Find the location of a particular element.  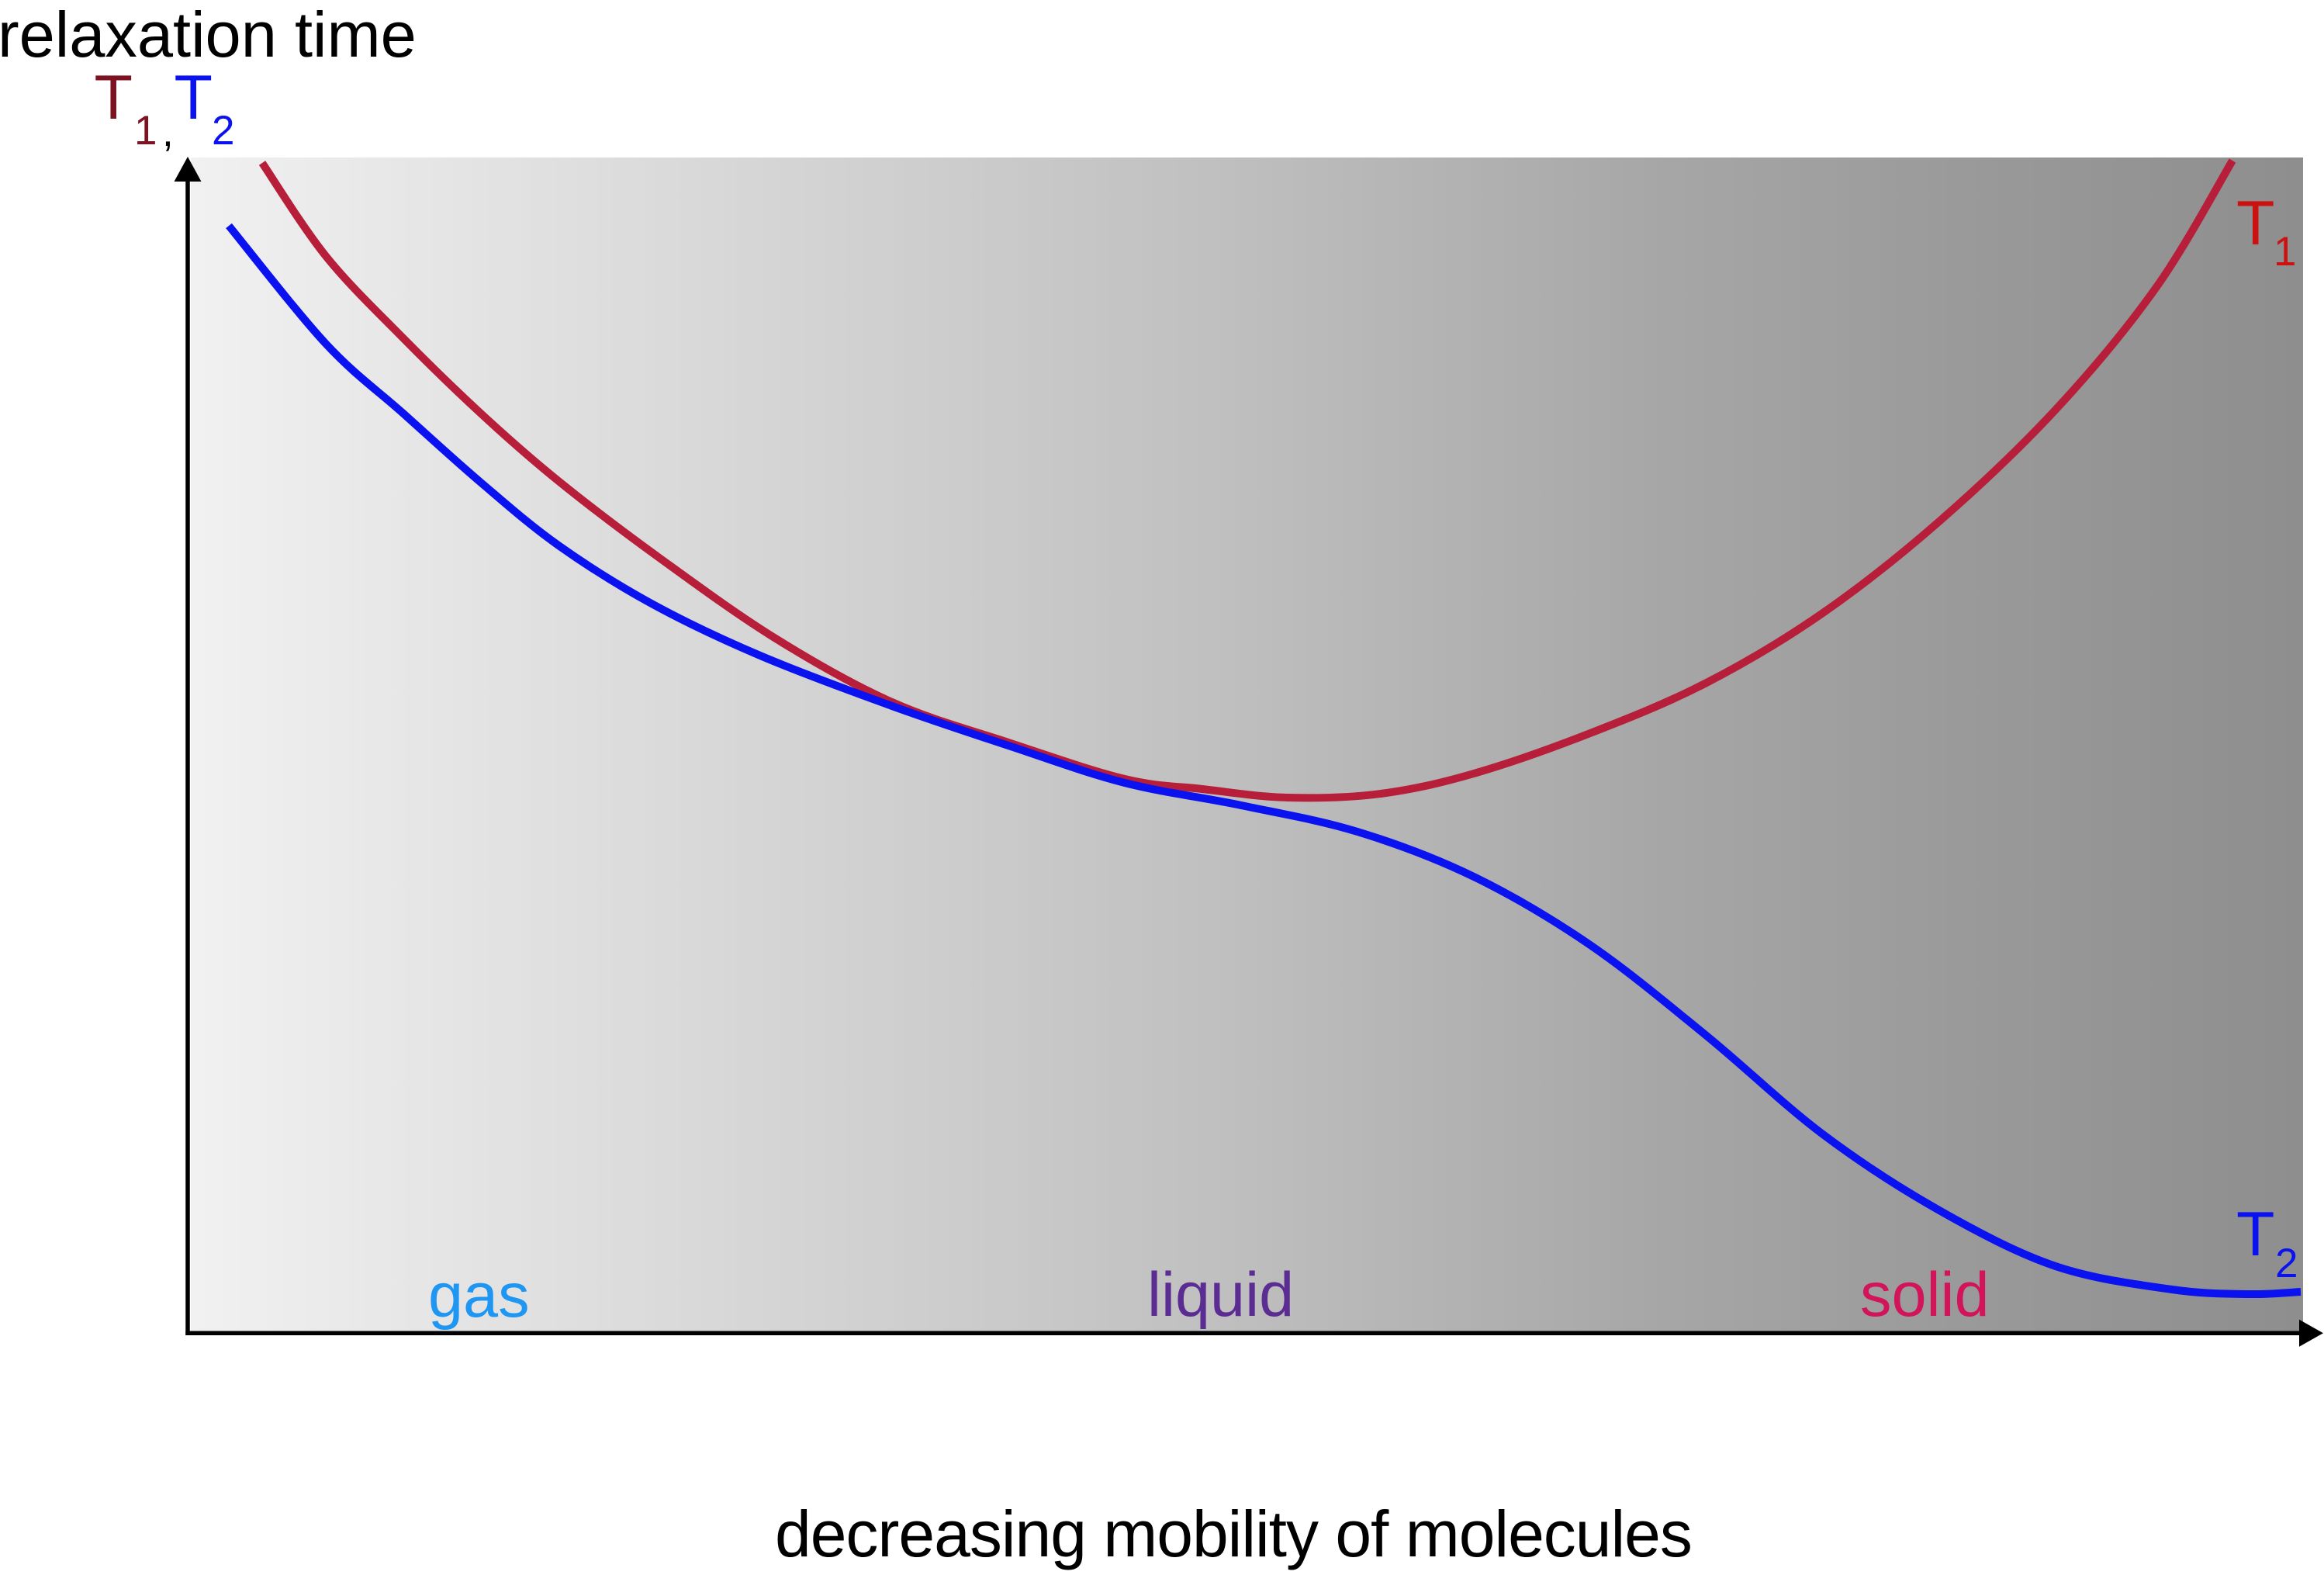

svg-text:decreasing mobility of molecul: decreasing mobility of molecules is located at coordinates (1233, 1533).